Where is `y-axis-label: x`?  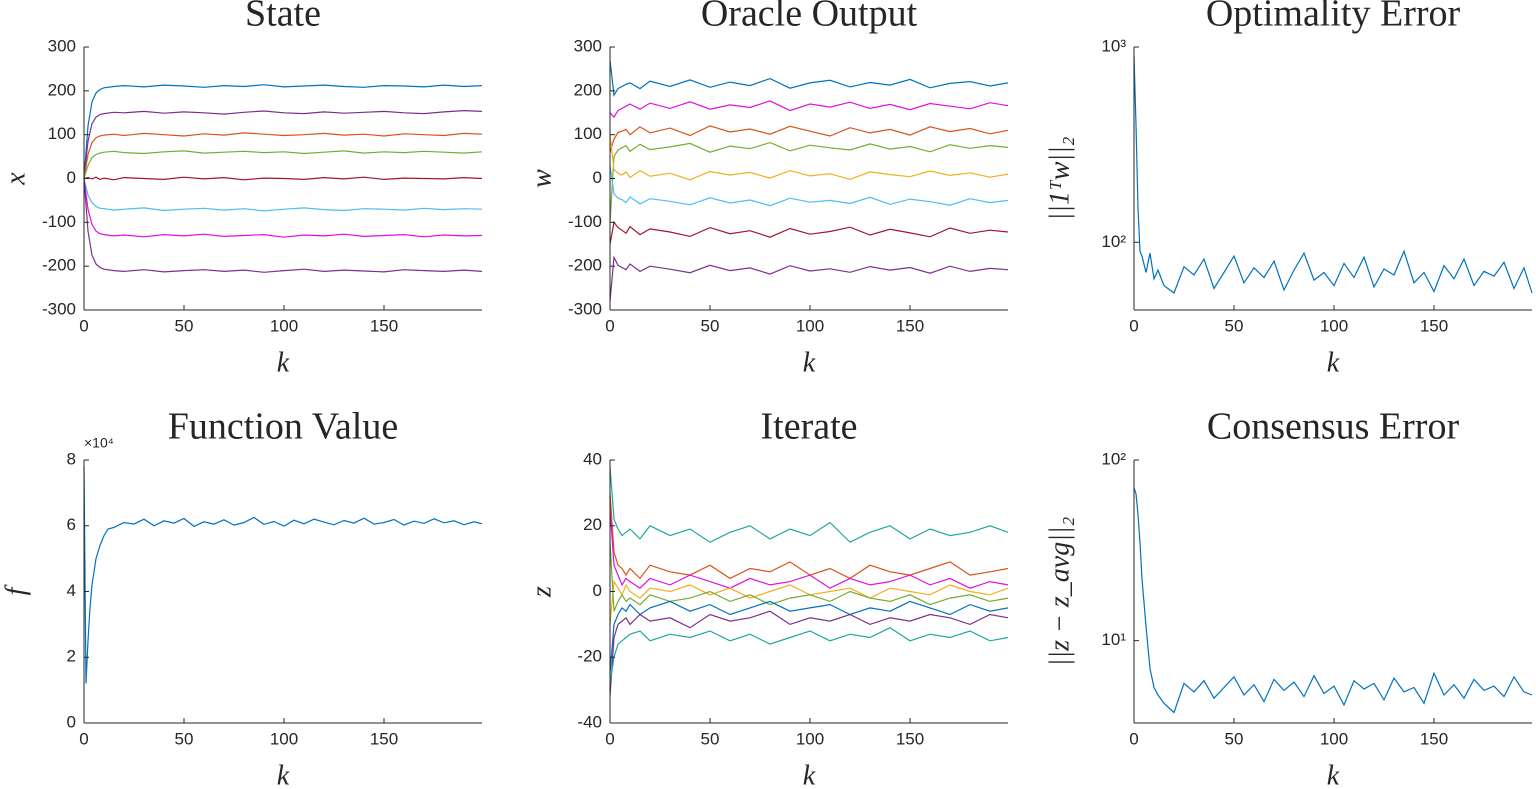 y-axis-label: x is located at coordinates (15, 179).